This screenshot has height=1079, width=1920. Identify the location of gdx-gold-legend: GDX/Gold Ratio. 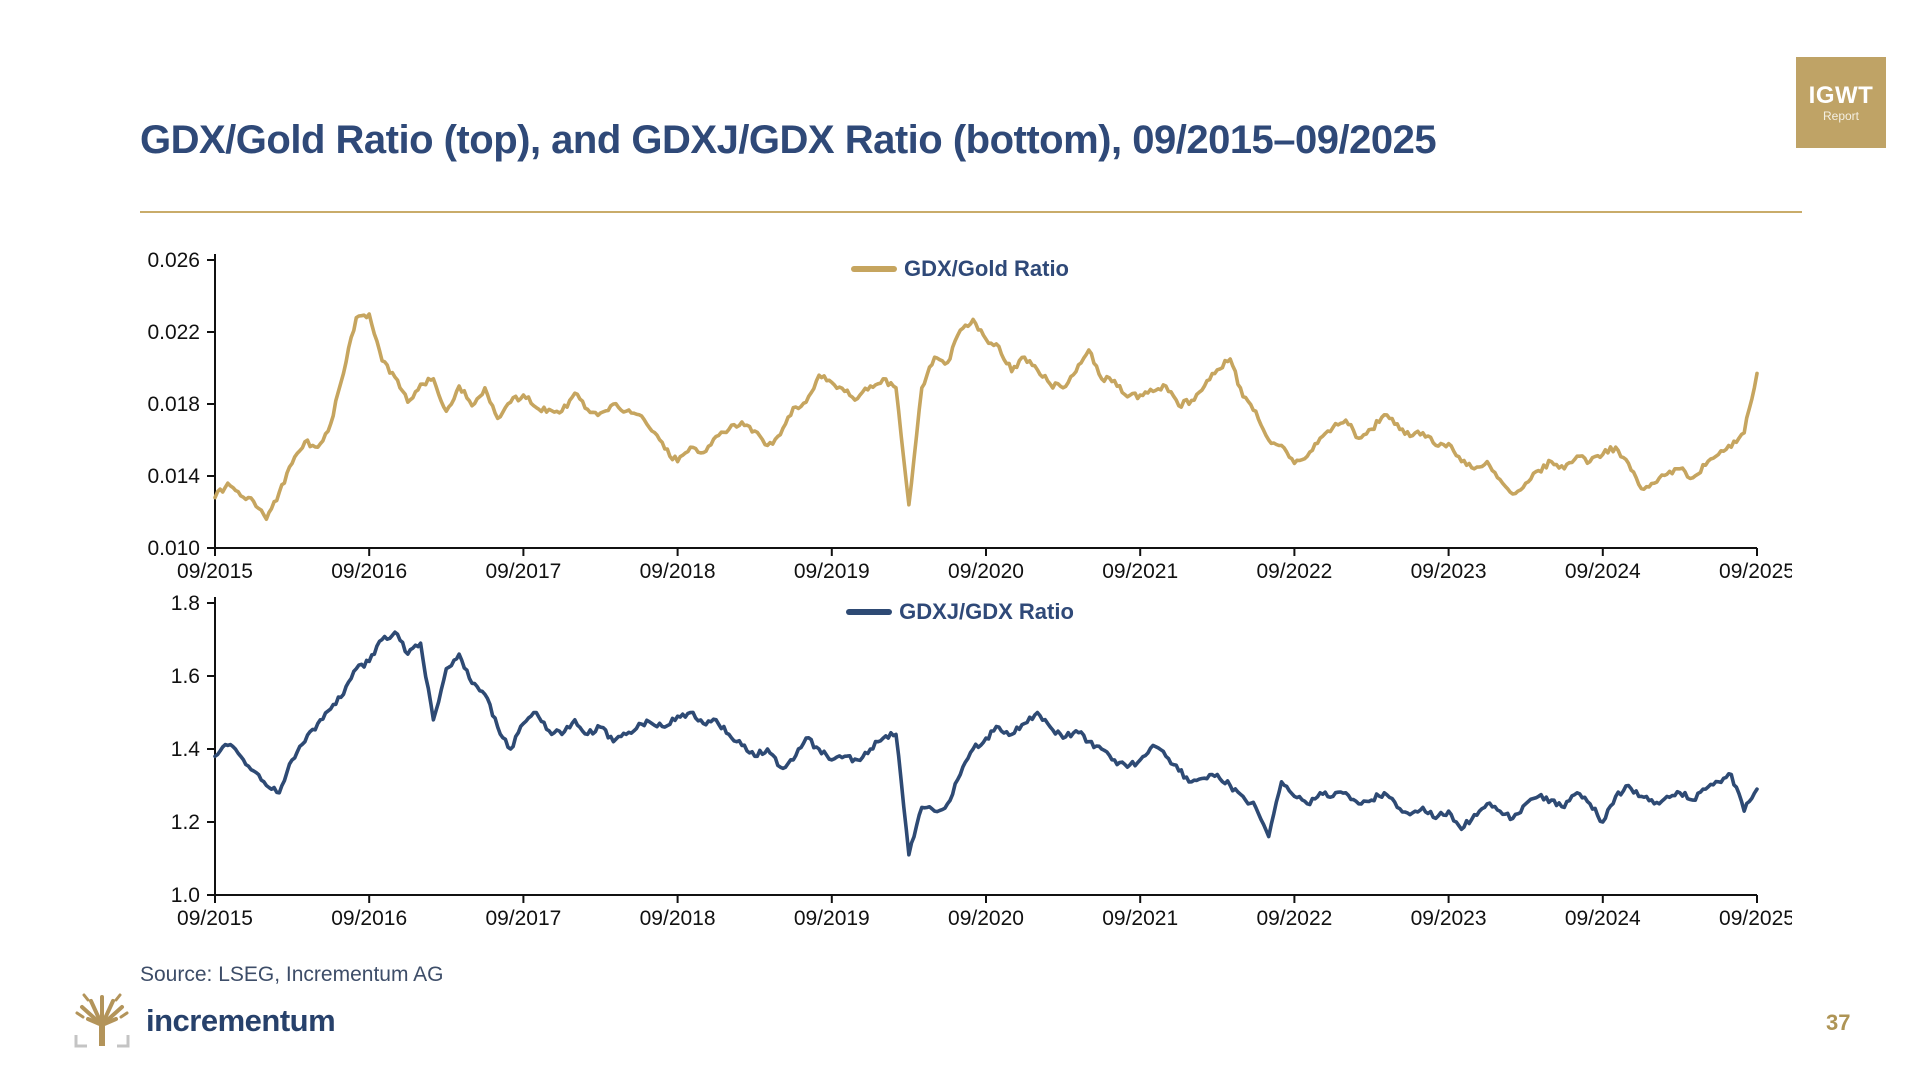
(960, 269).